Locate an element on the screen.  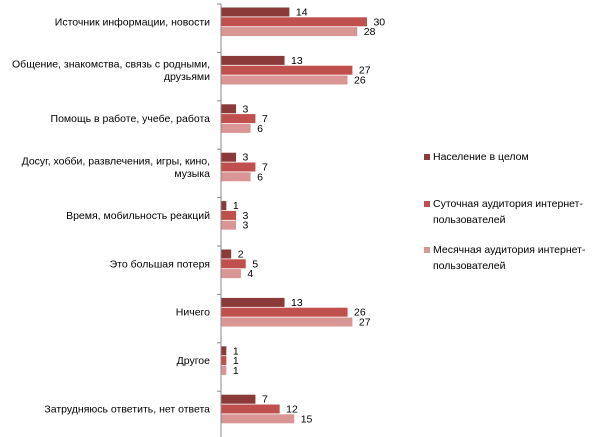
value-label: 5 is located at coordinates (255, 264).